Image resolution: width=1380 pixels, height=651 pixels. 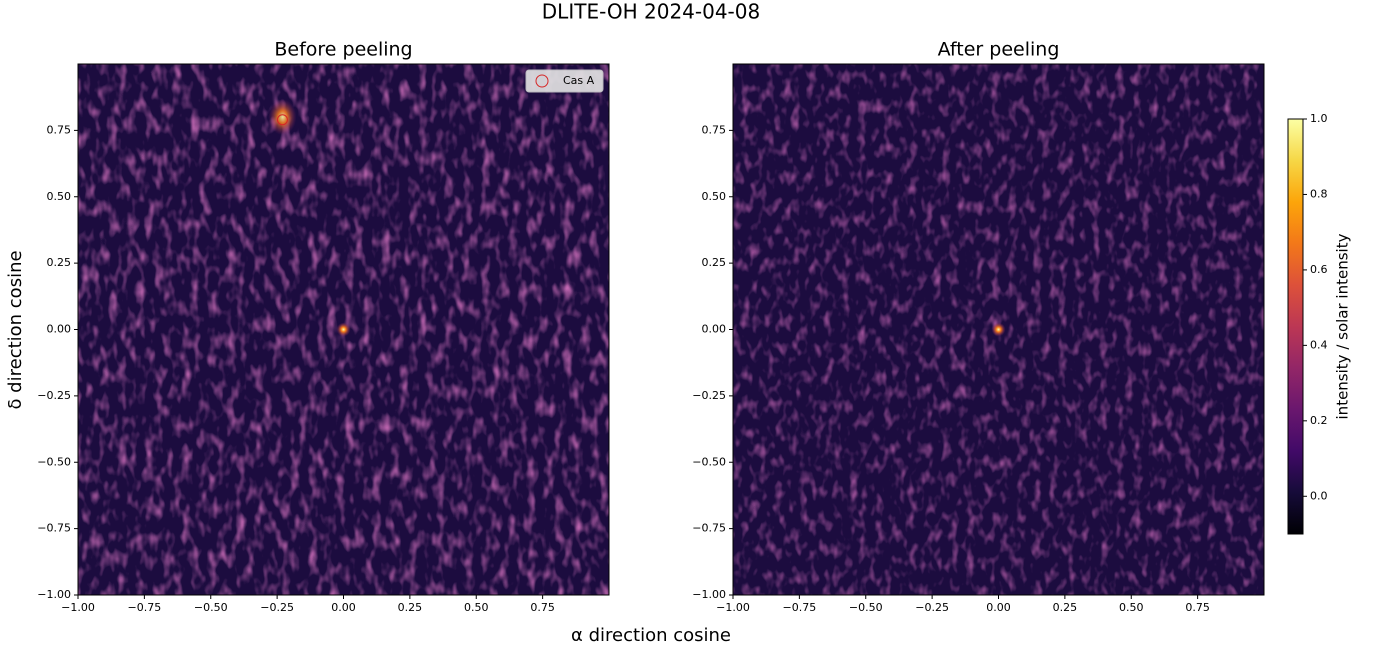 What do you see at coordinates (343, 50) in the screenshot?
I see `panel-title: Before peeling` at bounding box center [343, 50].